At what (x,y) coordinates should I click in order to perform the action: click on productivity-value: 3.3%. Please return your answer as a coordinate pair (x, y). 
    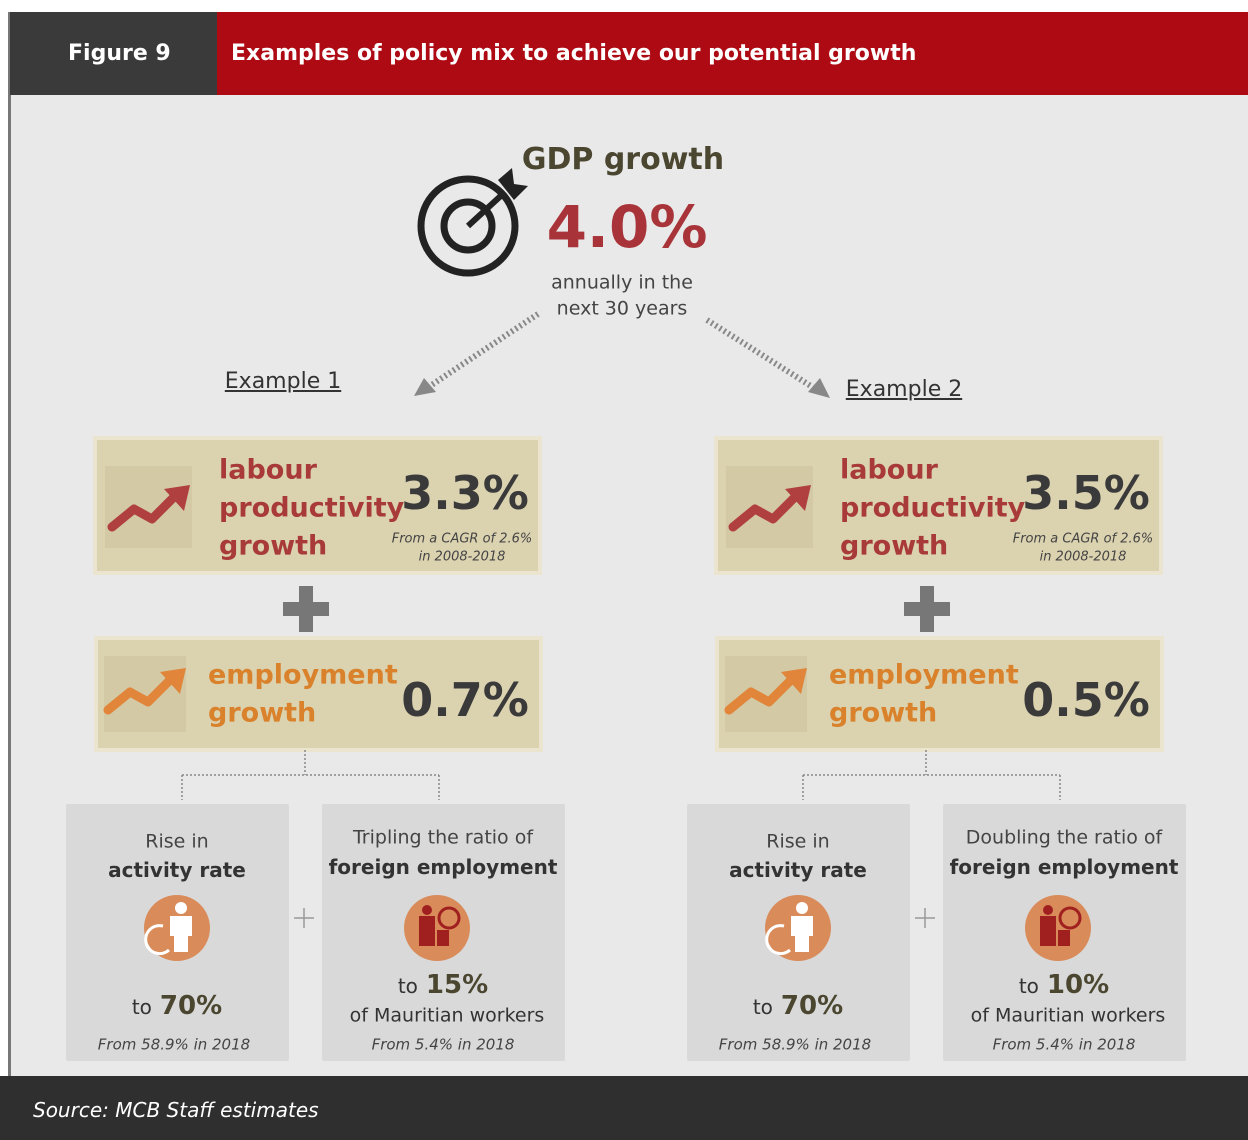
    Looking at the image, I should click on (465, 493).